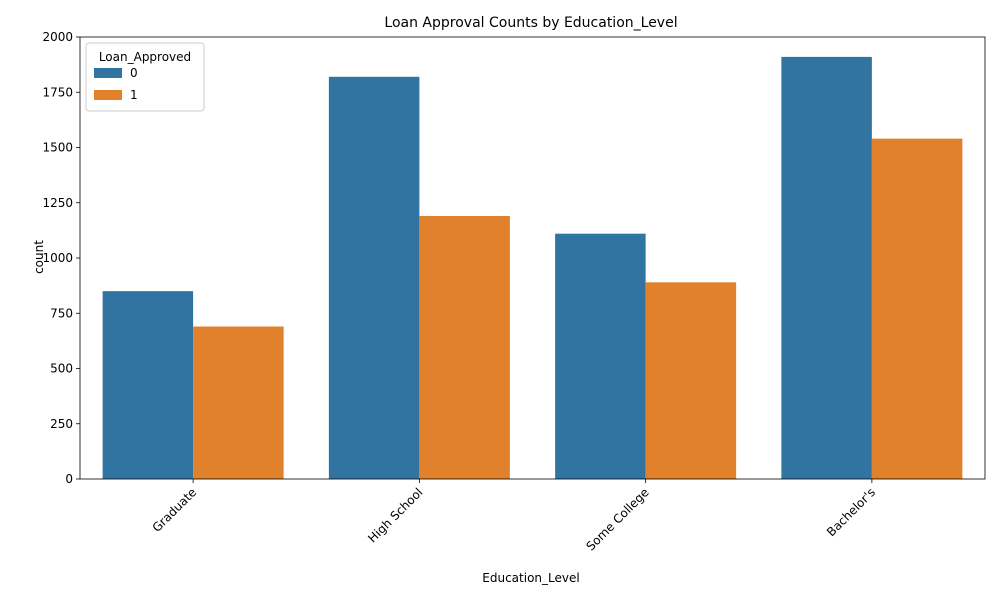 This screenshot has width=1000, height=600. Describe the element at coordinates (617, 519) in the screenshot. I see `x-tick-label: Some College` at that location.